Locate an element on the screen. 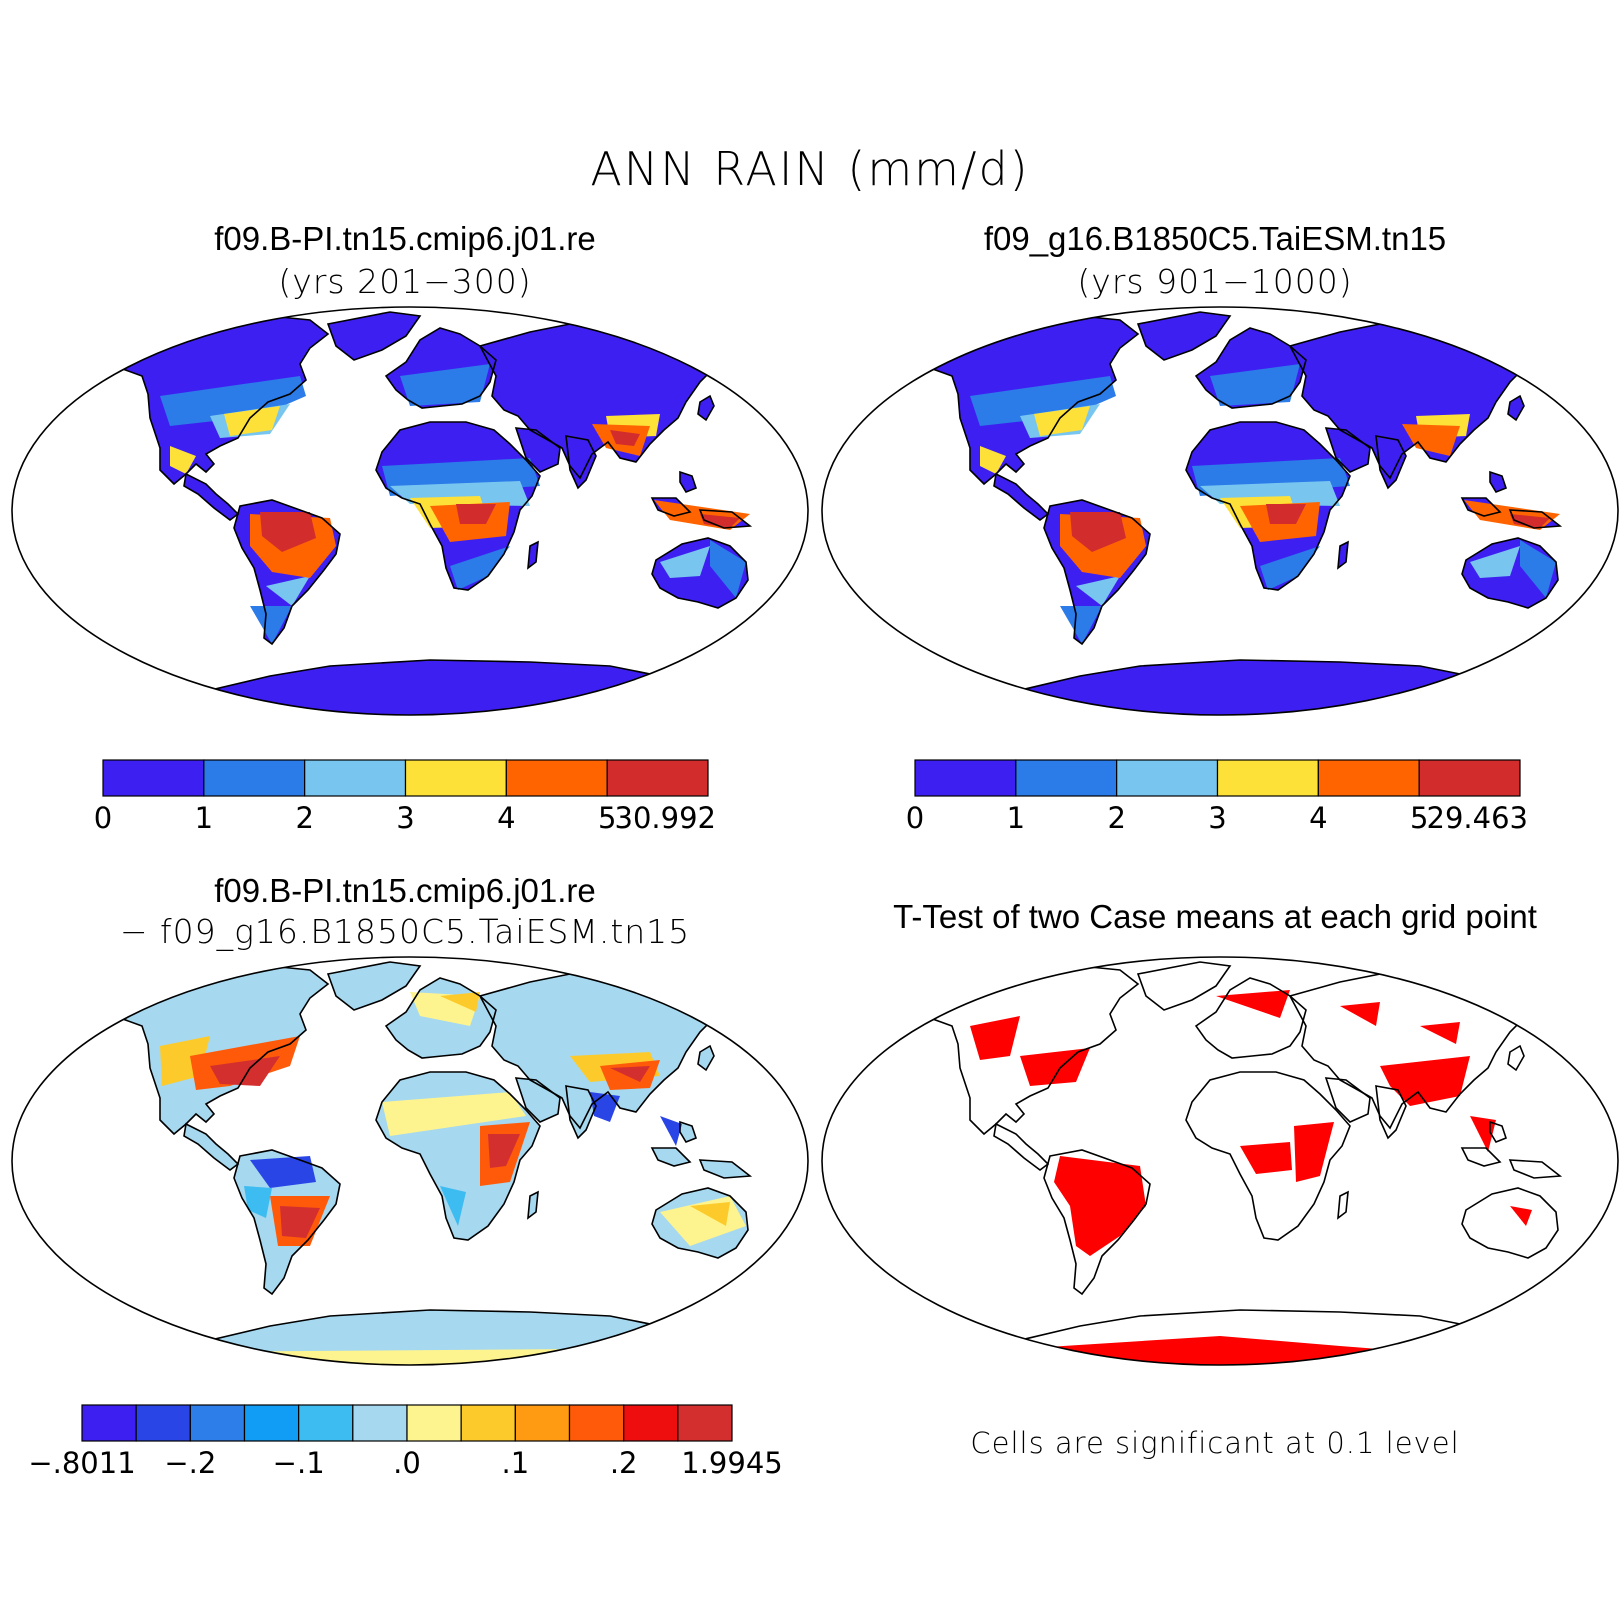 The image size is (1620, 1620). panel4-note: Cells are significant at 0.1 level is located at coordinates (1215, 1443).